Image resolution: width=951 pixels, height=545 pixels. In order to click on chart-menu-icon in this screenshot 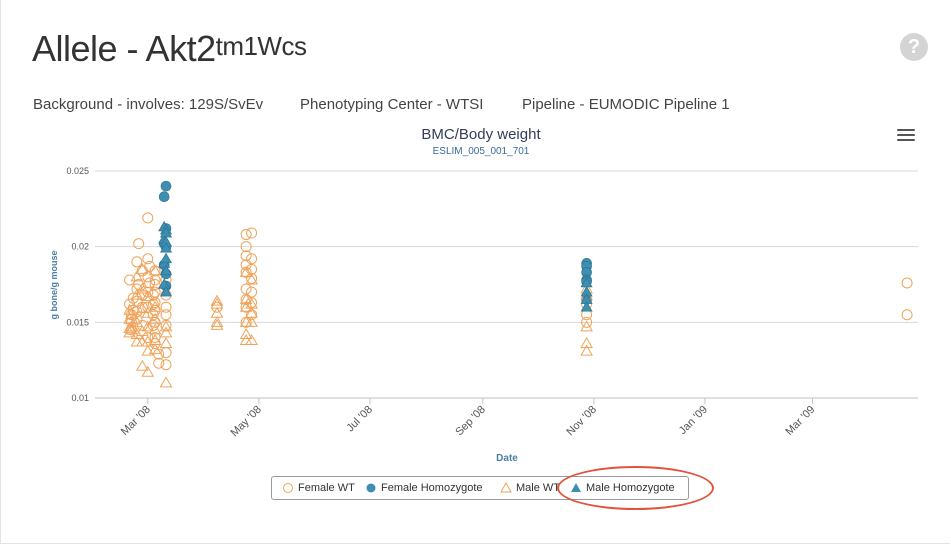, I will do `click(906, 136)`.